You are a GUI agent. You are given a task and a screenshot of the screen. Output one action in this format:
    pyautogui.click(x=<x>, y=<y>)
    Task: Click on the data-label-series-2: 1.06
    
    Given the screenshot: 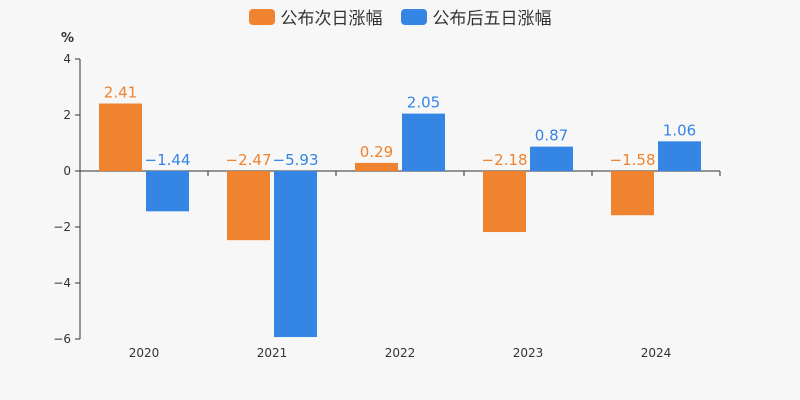 What is the action you would take?
    pyautogui.click(x=679, y=130)
    